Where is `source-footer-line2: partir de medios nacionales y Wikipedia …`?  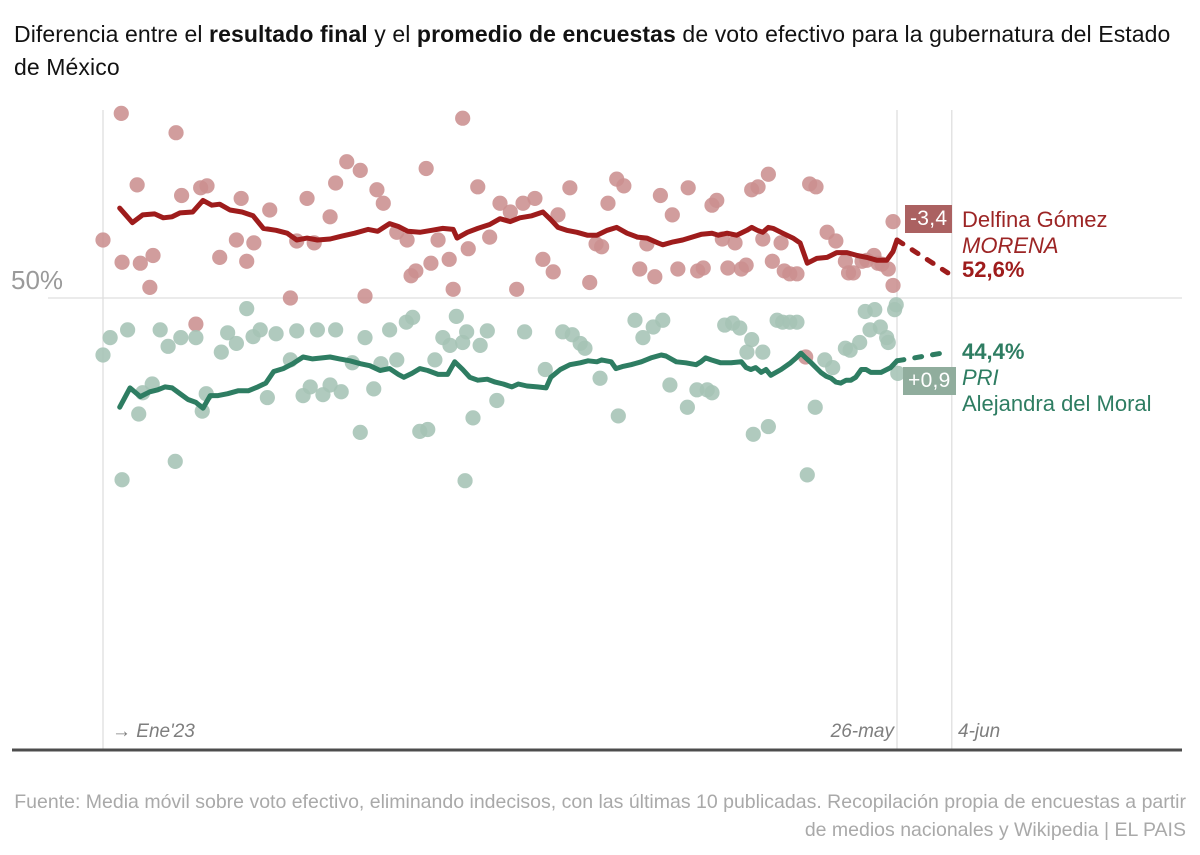 source-footer-line2: partir de medios nacionales y Wikipedia … is located at coordinates (995, 816).